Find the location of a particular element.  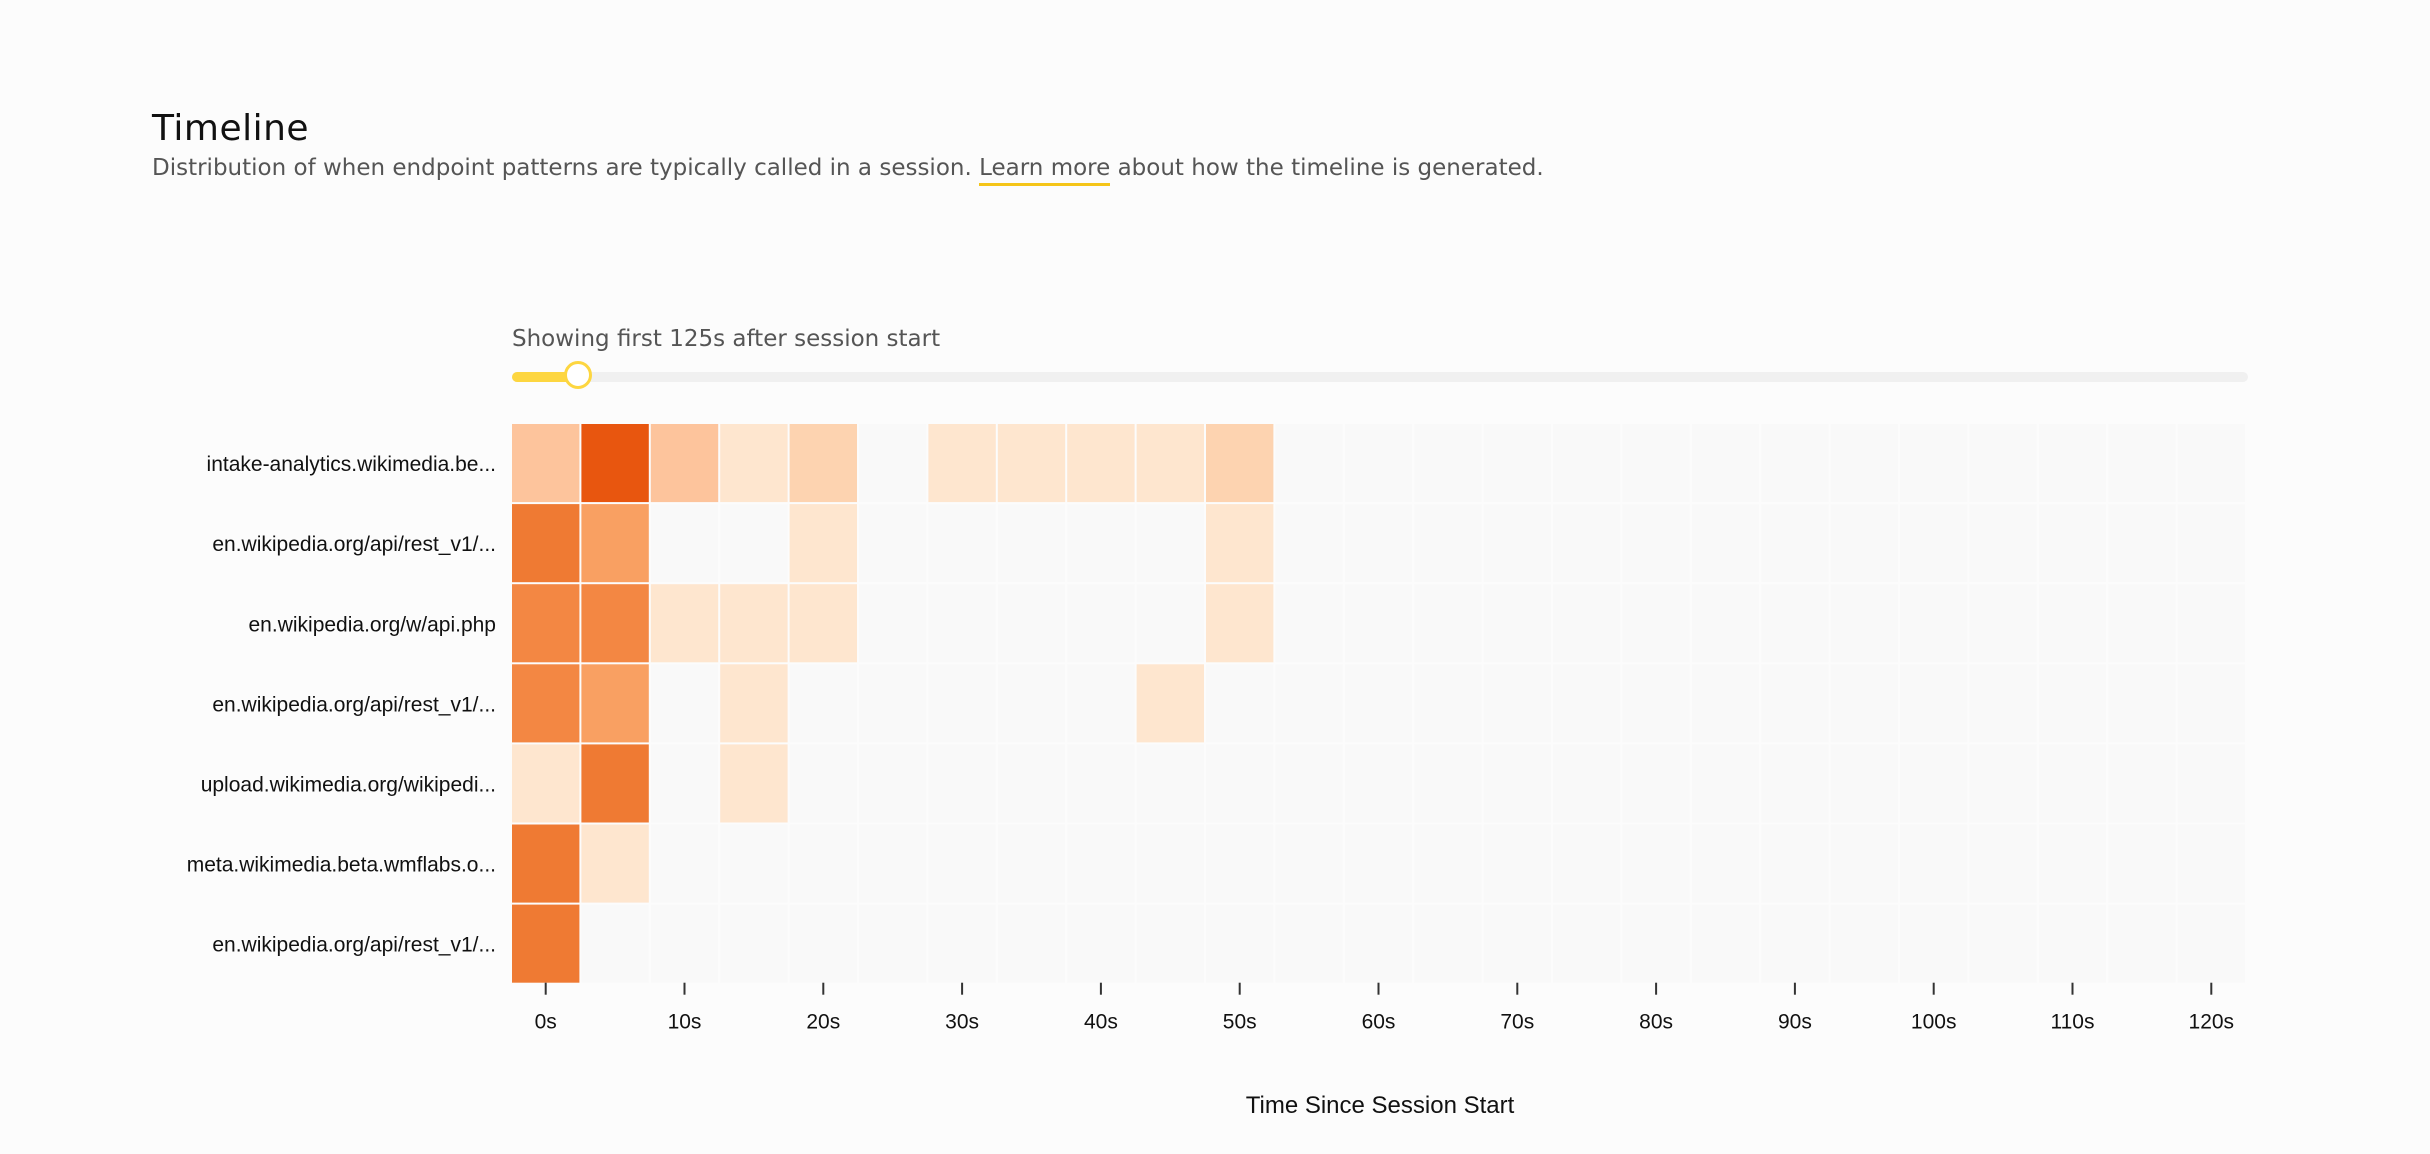

heatmap-cell-r3-c18 is located at coordinates (1795, 703).